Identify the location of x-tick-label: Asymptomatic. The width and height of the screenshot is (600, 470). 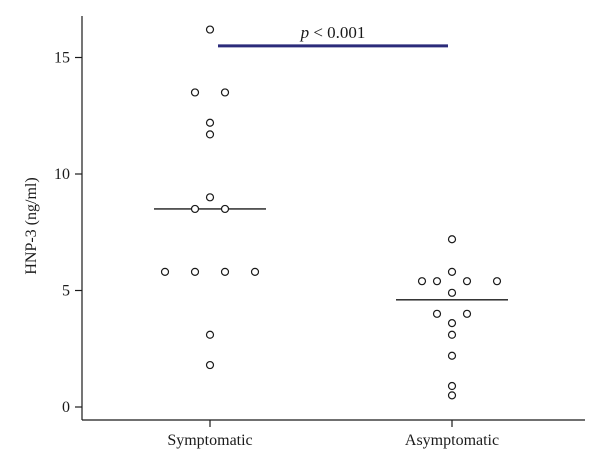
(452, 440).